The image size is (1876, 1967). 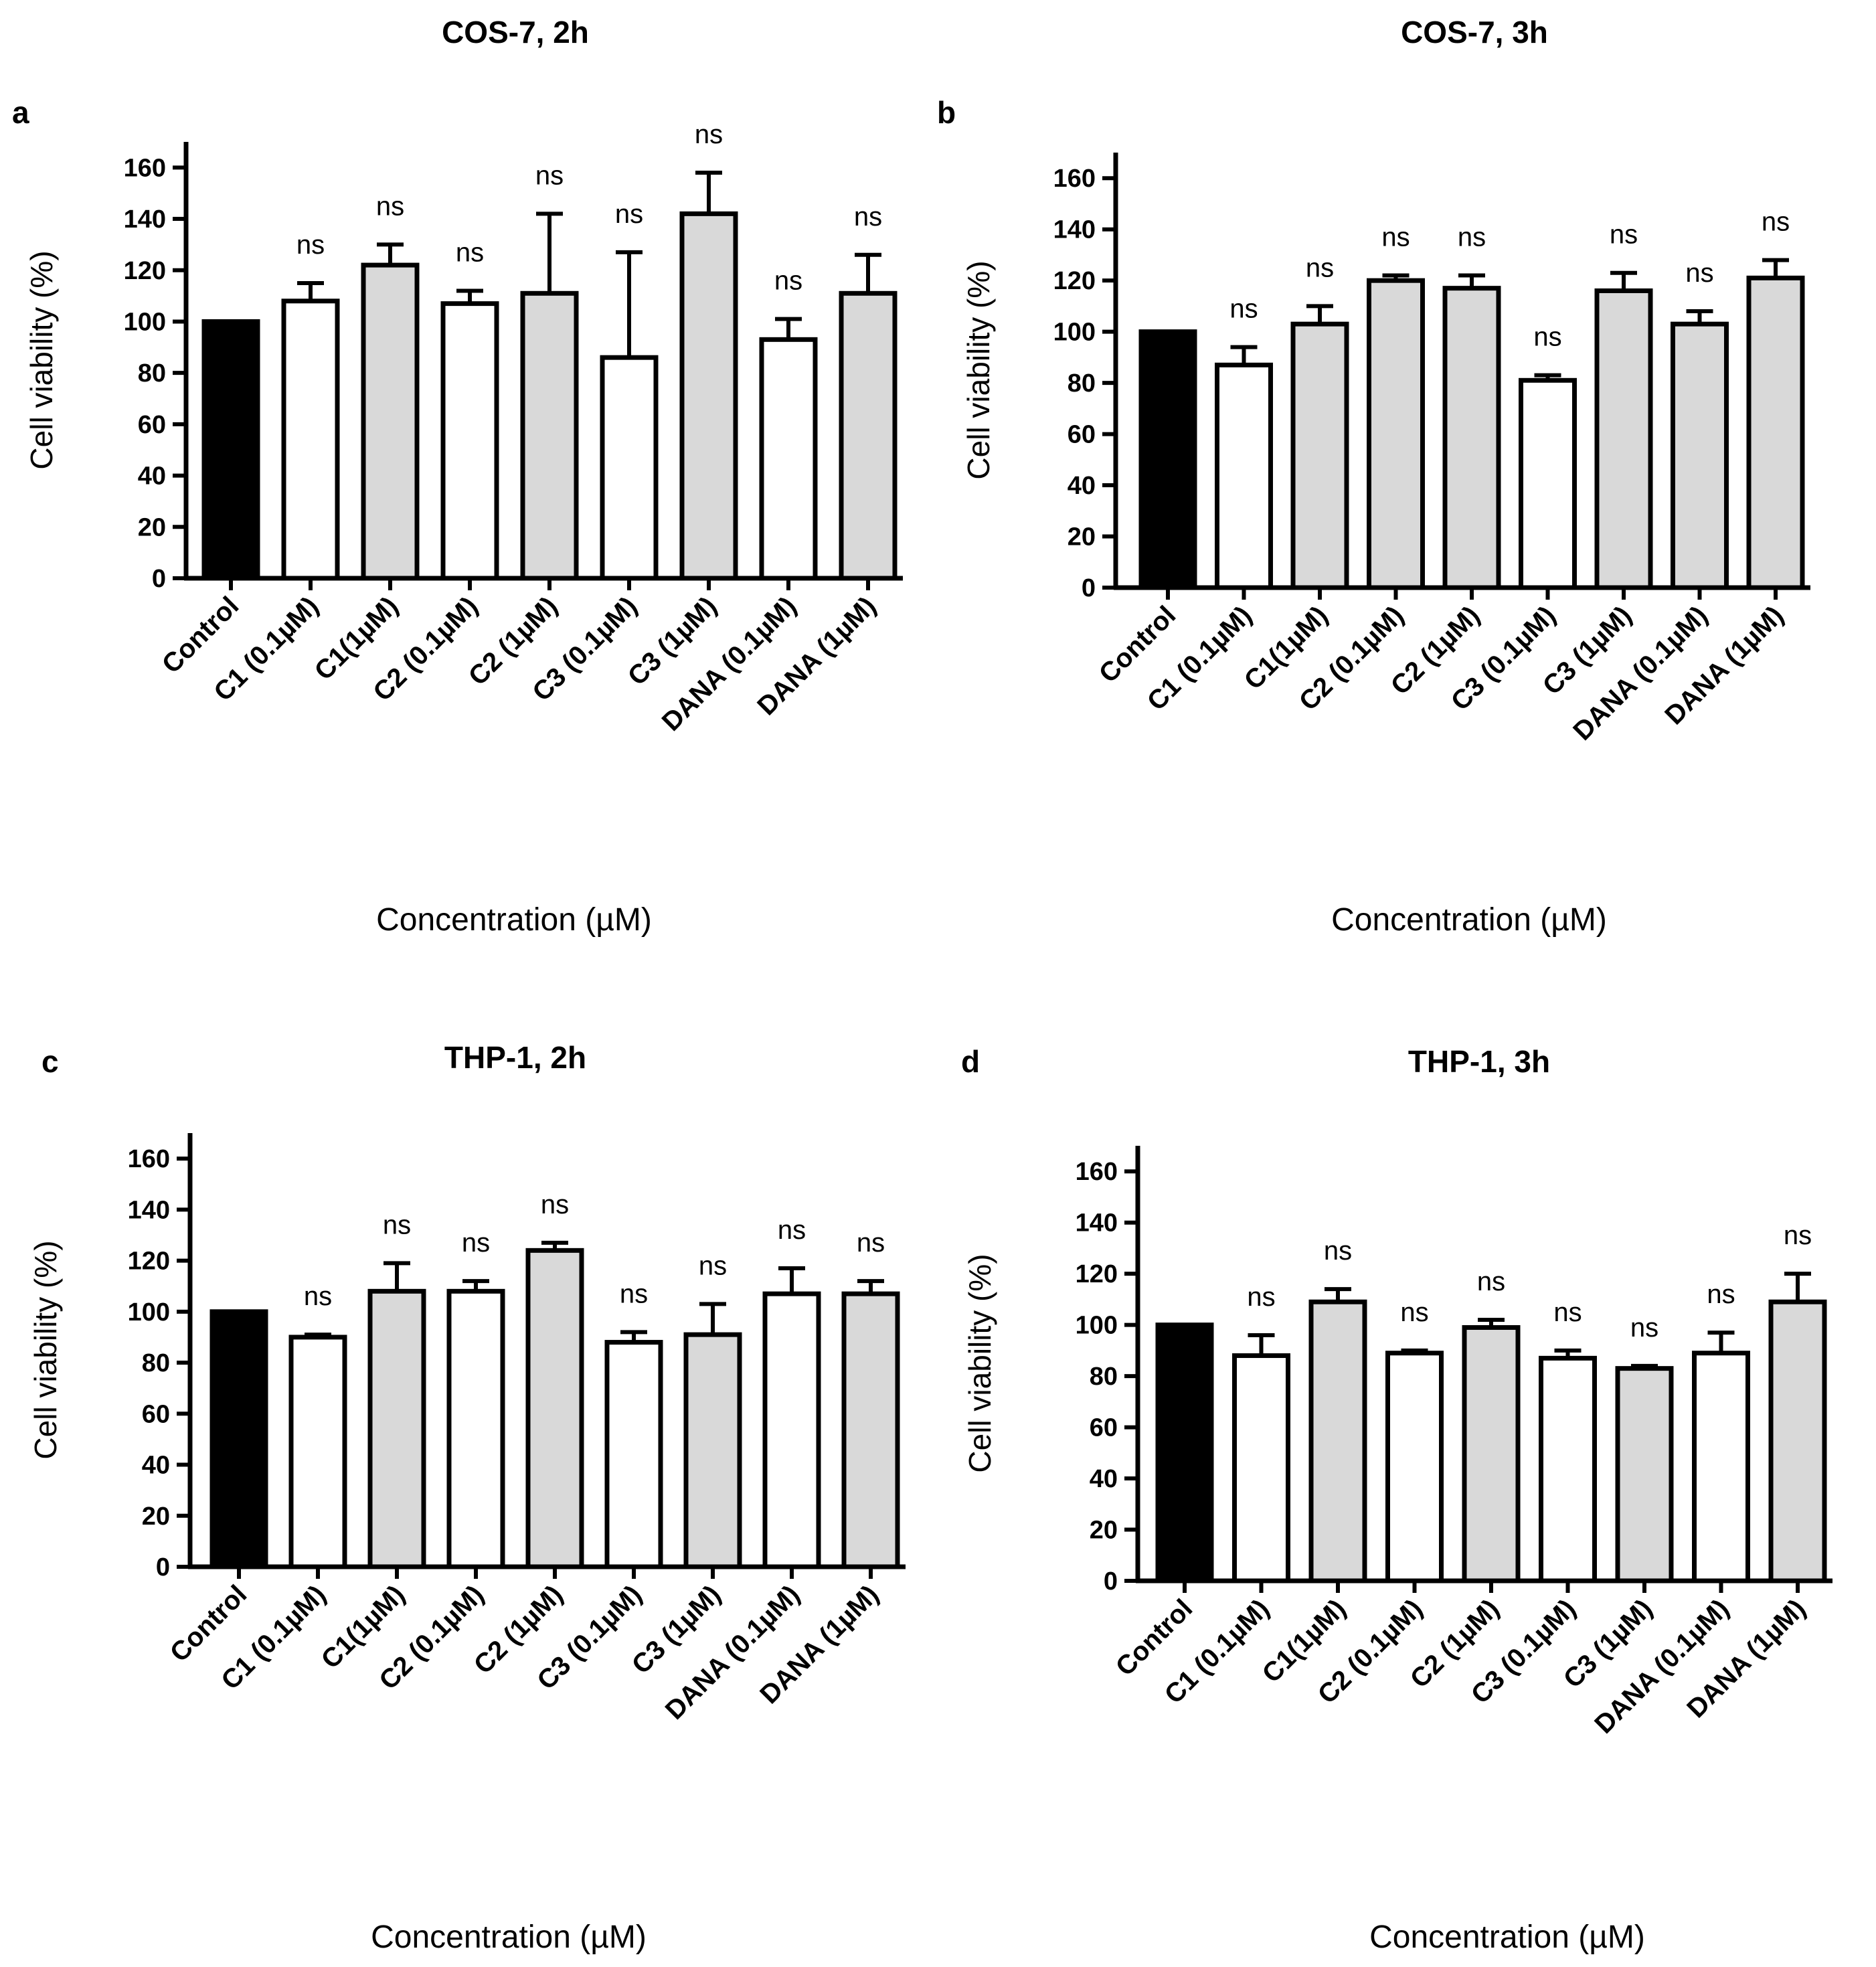 What do you see at coordinates (1479, 1061) in the screenshot?
I see `chart-title: THP-1, 3h` at bounding box center [1479, 1061].